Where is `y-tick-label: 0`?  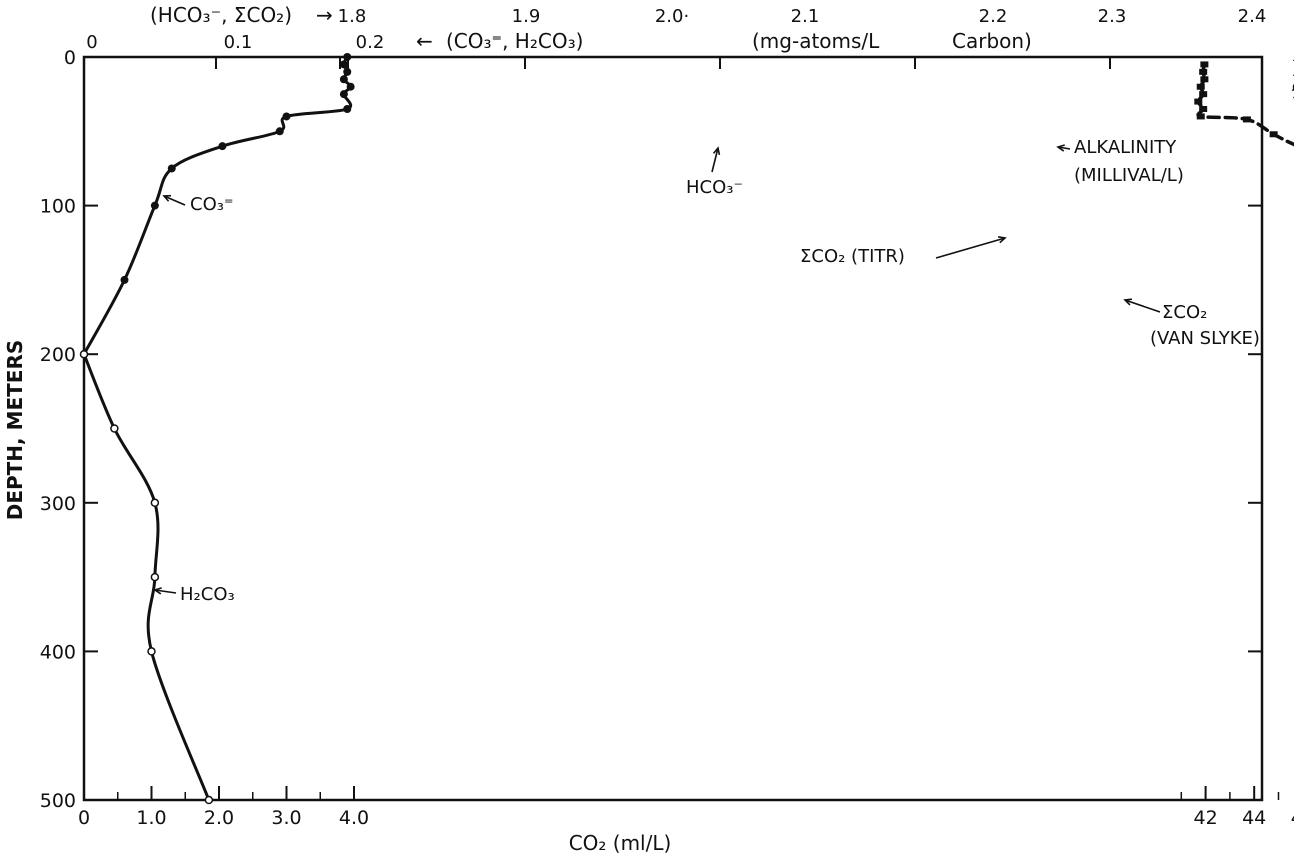 y-tick-label: 0 is located at coordinates (70, 58).